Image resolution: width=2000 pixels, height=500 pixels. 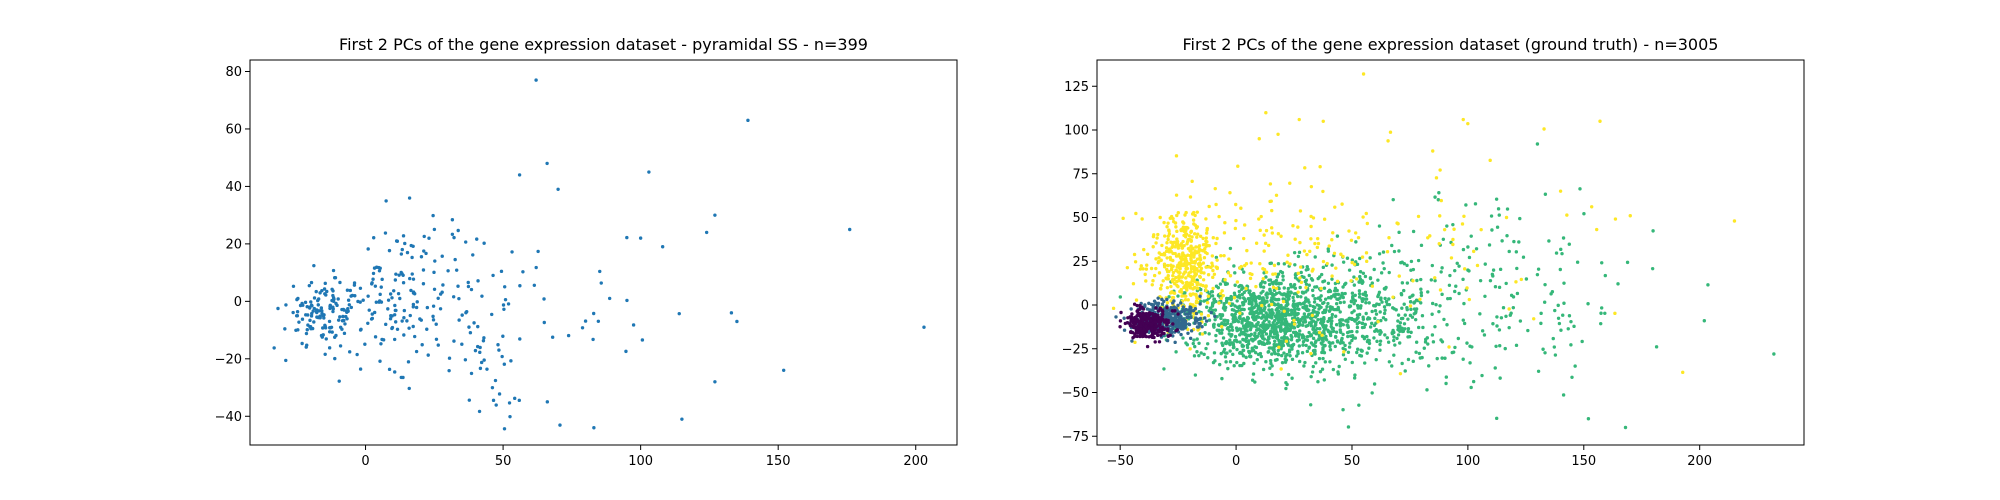 What do you see at coordinates (228, 359) in the screenshot?
I see `y-tick-label: −20` at bounding box center [228, 359].